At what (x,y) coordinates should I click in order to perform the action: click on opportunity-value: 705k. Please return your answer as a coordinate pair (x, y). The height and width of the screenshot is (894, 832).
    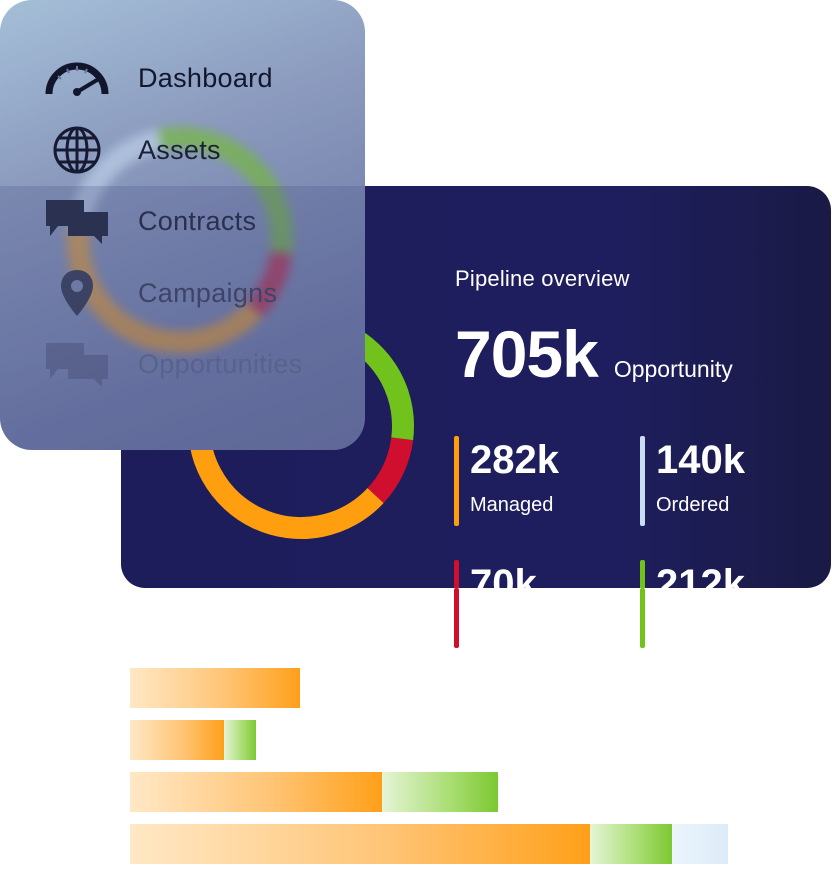
    Looking at the image, I should click on (527, 354).